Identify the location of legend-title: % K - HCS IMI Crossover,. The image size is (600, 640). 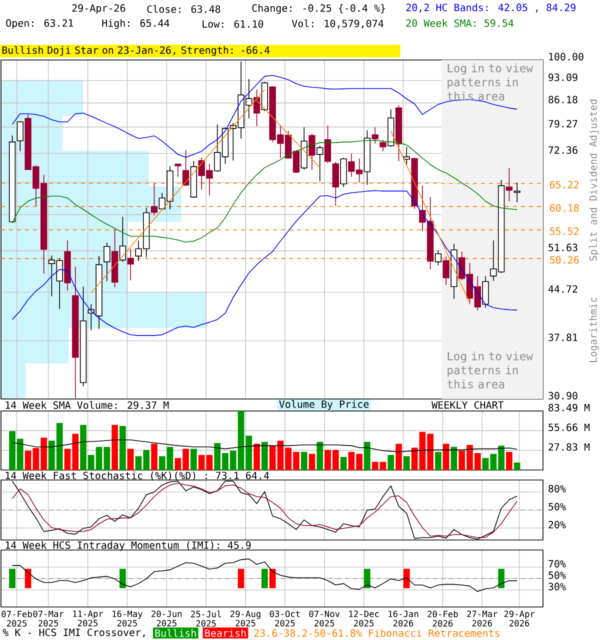
(73, 633).